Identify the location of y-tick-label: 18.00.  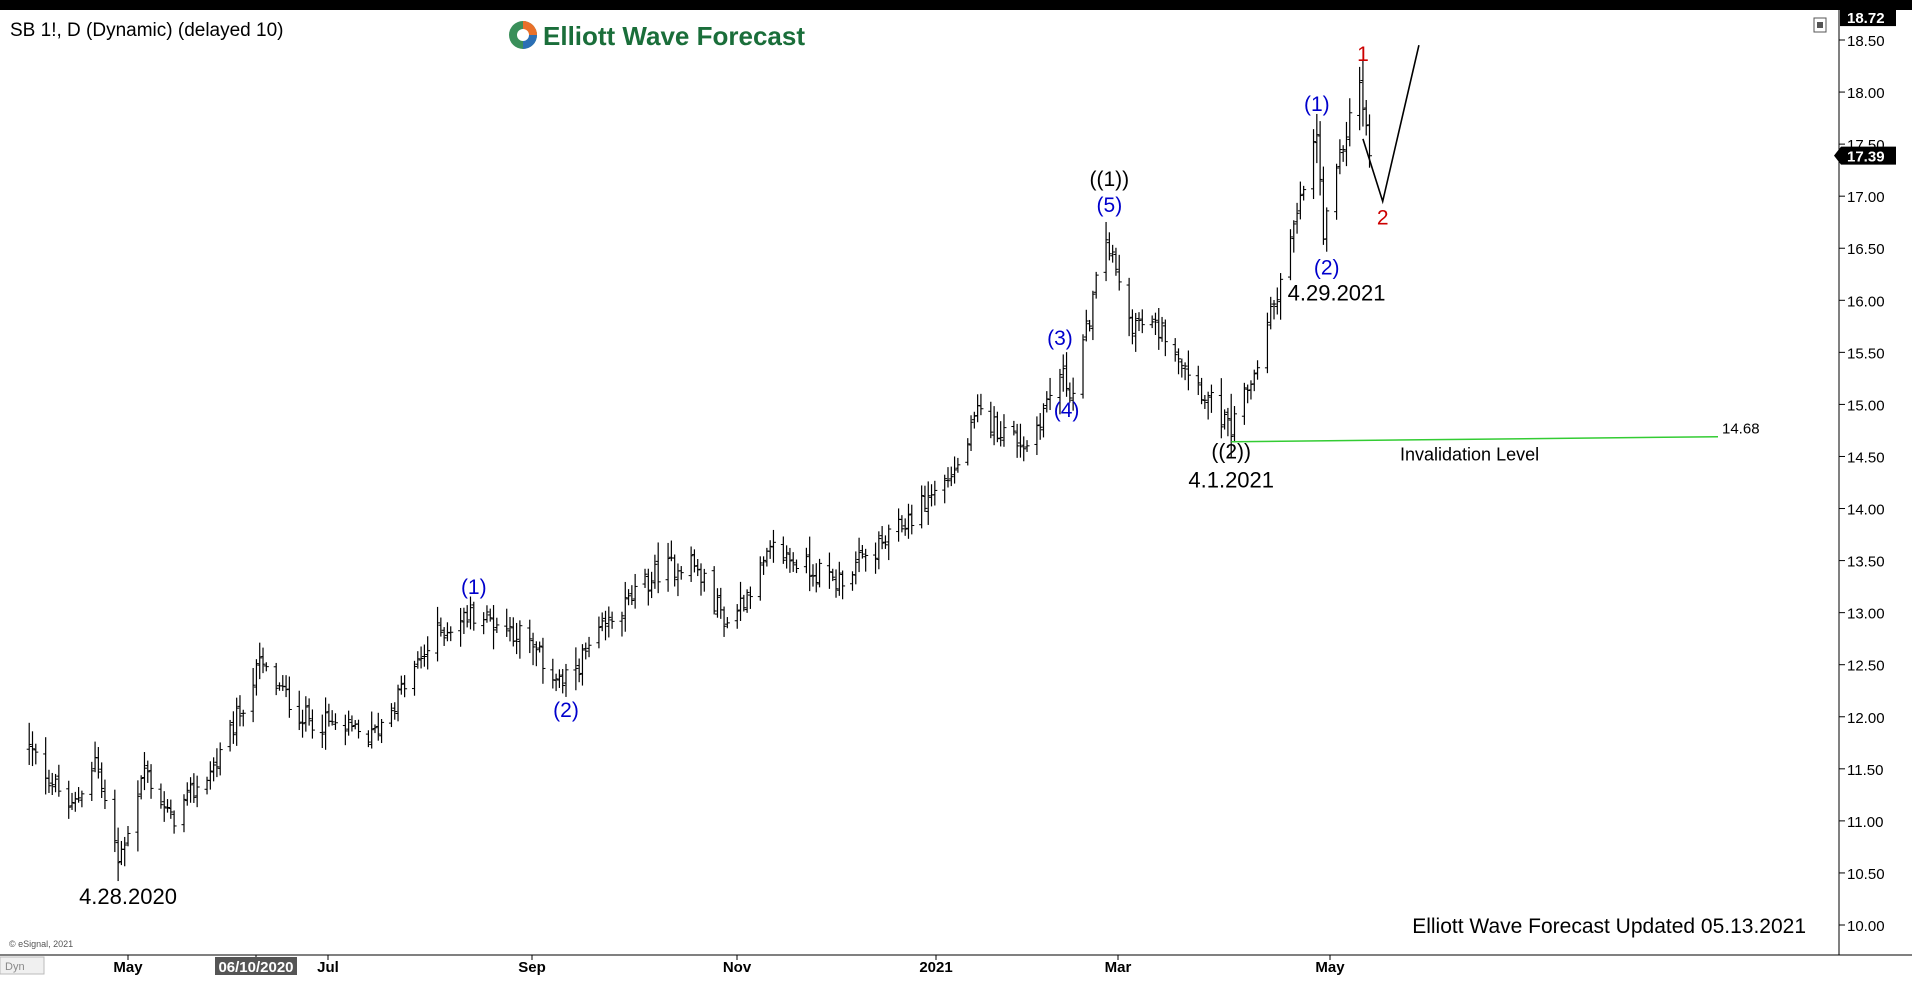
(1866, 93).